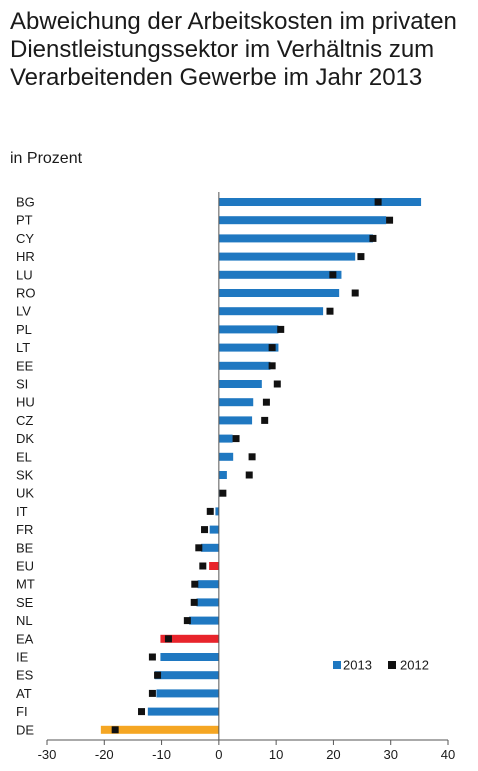  What do you see at coordinates (199, 548) in the screenshot?
I see `marker-2012-be` at bounding box center [199, 548].